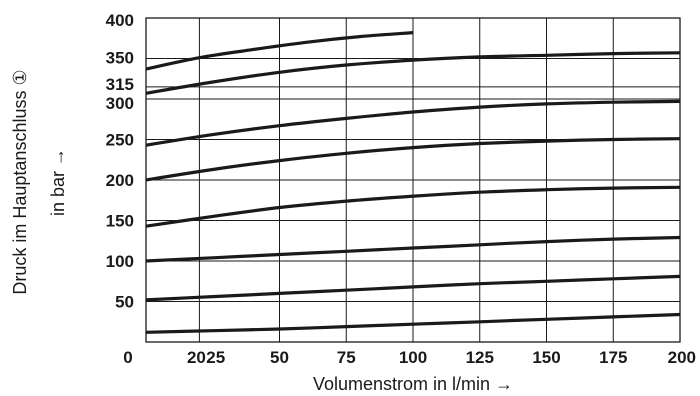  What do you see at coordinates (682, 357) in the screenshot?
I see `x-tick-label: 200` at bounding box center [682, 357].